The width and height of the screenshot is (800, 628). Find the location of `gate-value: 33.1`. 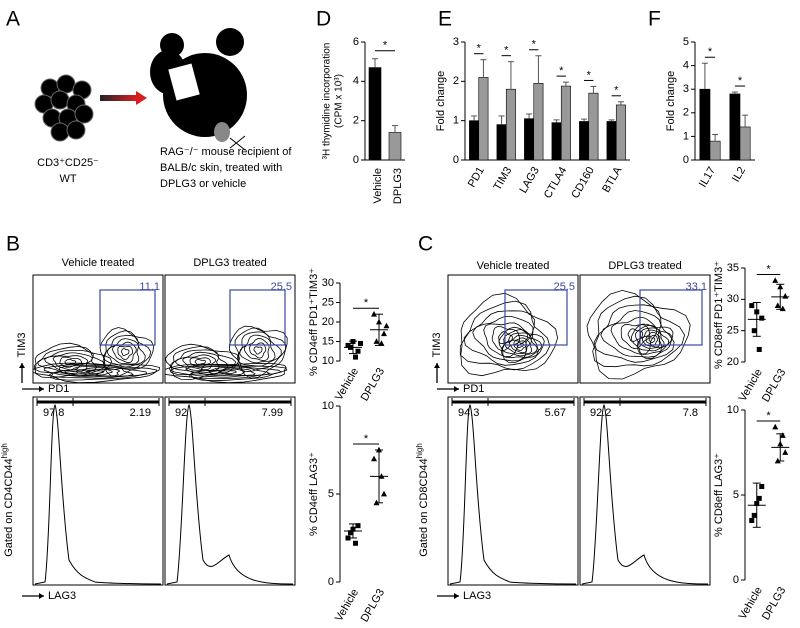

gate-value: 33.1 is located at coordinates (696, 287).